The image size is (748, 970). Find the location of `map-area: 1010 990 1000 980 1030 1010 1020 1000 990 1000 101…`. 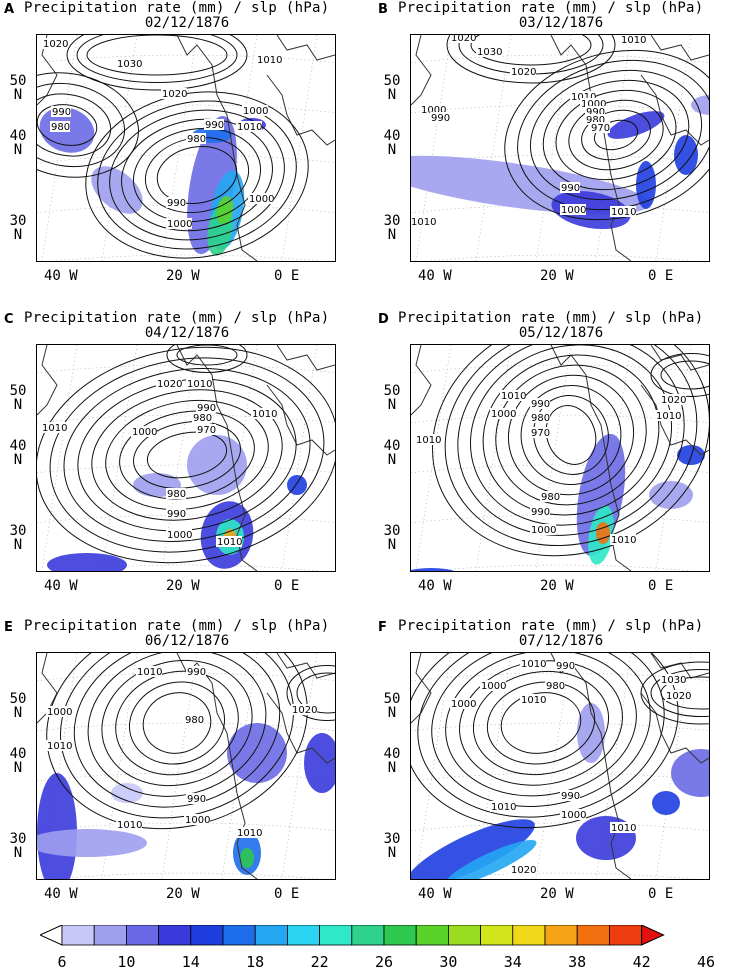

map-area: 1010 990 1000 980 1030 1010 1020 1000 990 1000 101… is located at coordinates (560, 766).